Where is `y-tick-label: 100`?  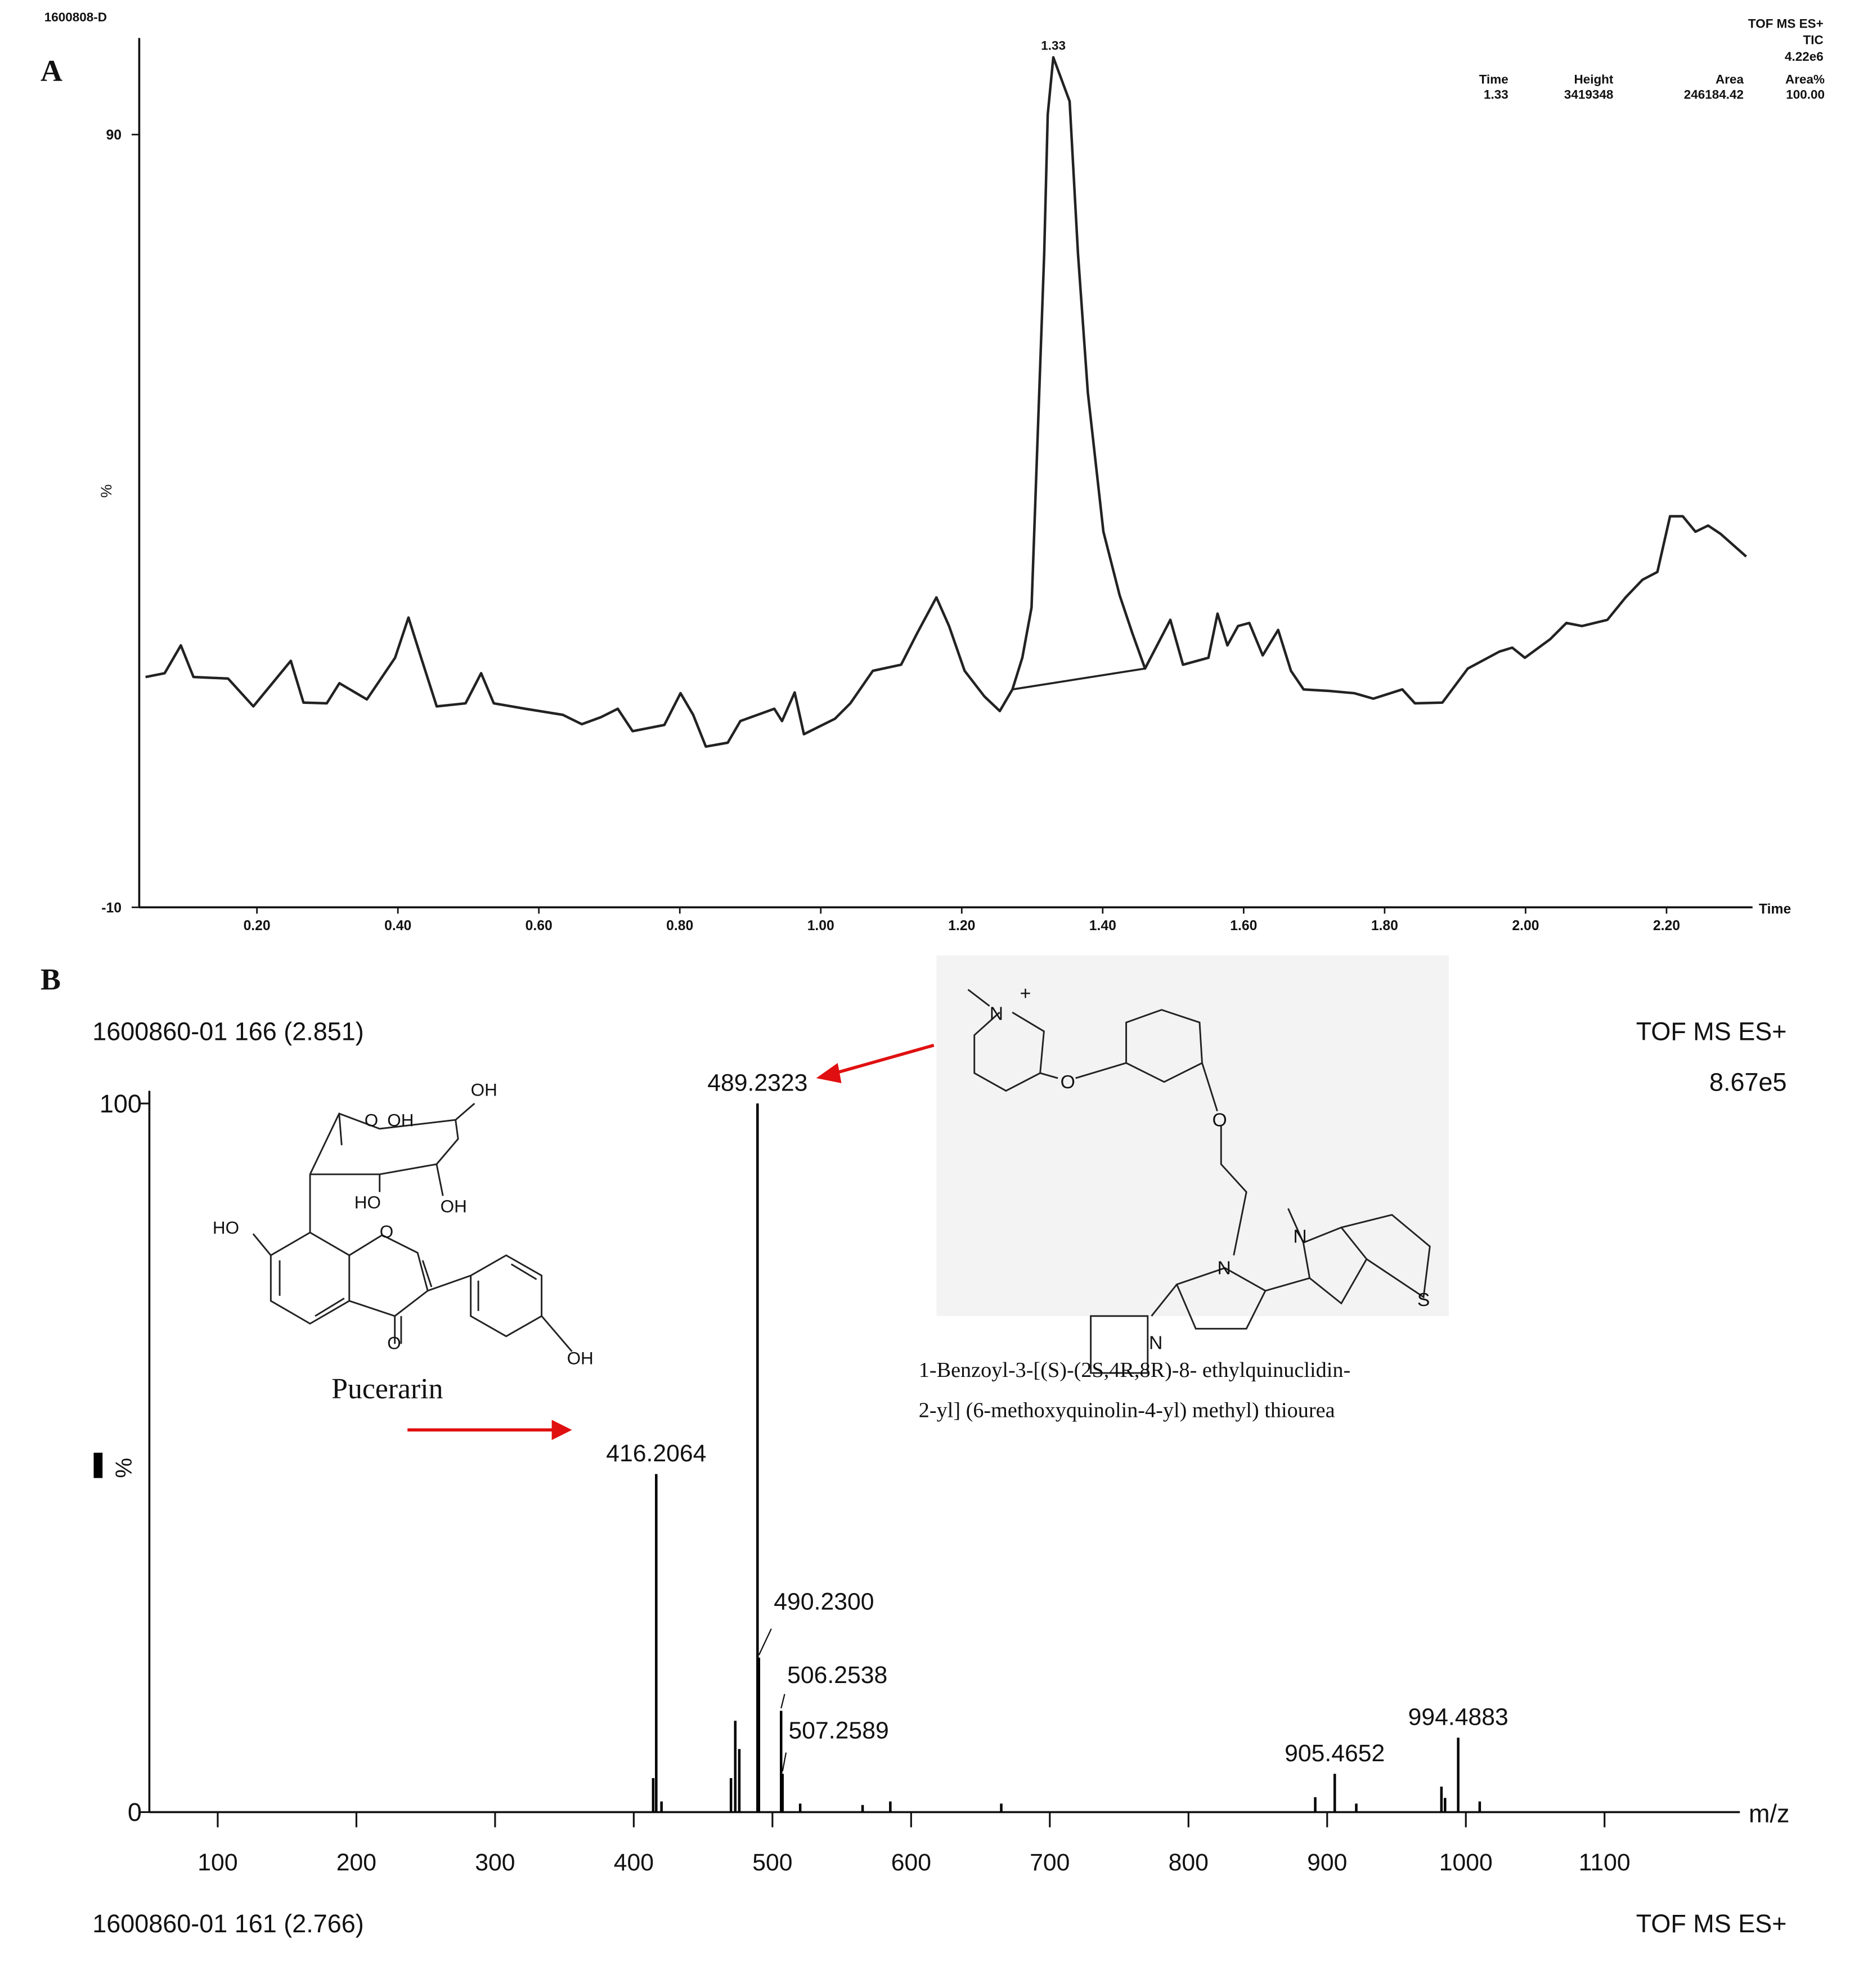 y-tick-label: 100 is located at coordinates (121, 1103).